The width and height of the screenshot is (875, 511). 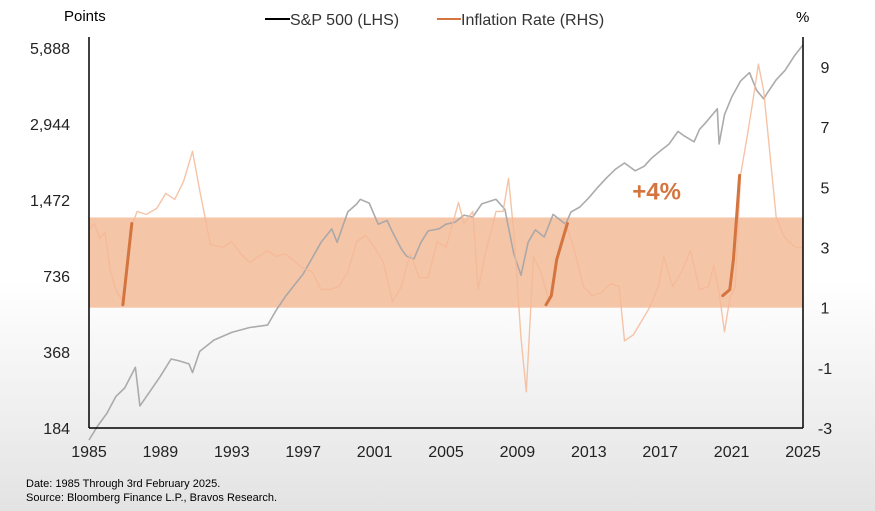 I want to click on annotation-label: +4%, so click(x=656, y=191).